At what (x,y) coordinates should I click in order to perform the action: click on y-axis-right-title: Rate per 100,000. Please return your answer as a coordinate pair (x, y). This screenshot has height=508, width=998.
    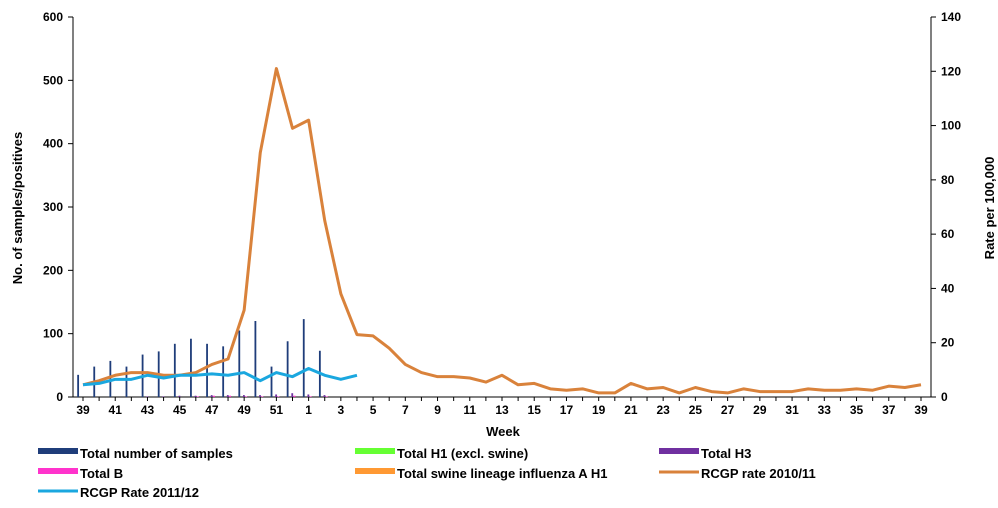
    Looking at the image, I should click on (989, 208).